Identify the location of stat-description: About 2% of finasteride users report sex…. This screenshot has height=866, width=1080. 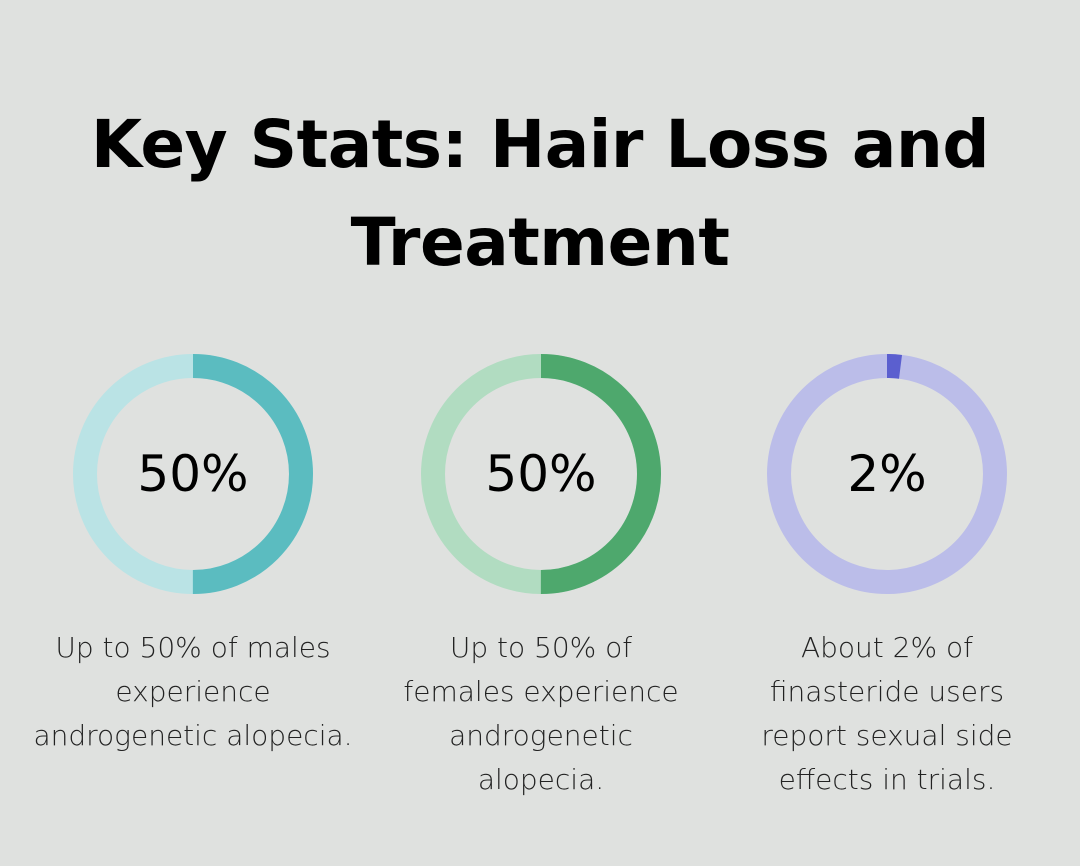
(887, 713).